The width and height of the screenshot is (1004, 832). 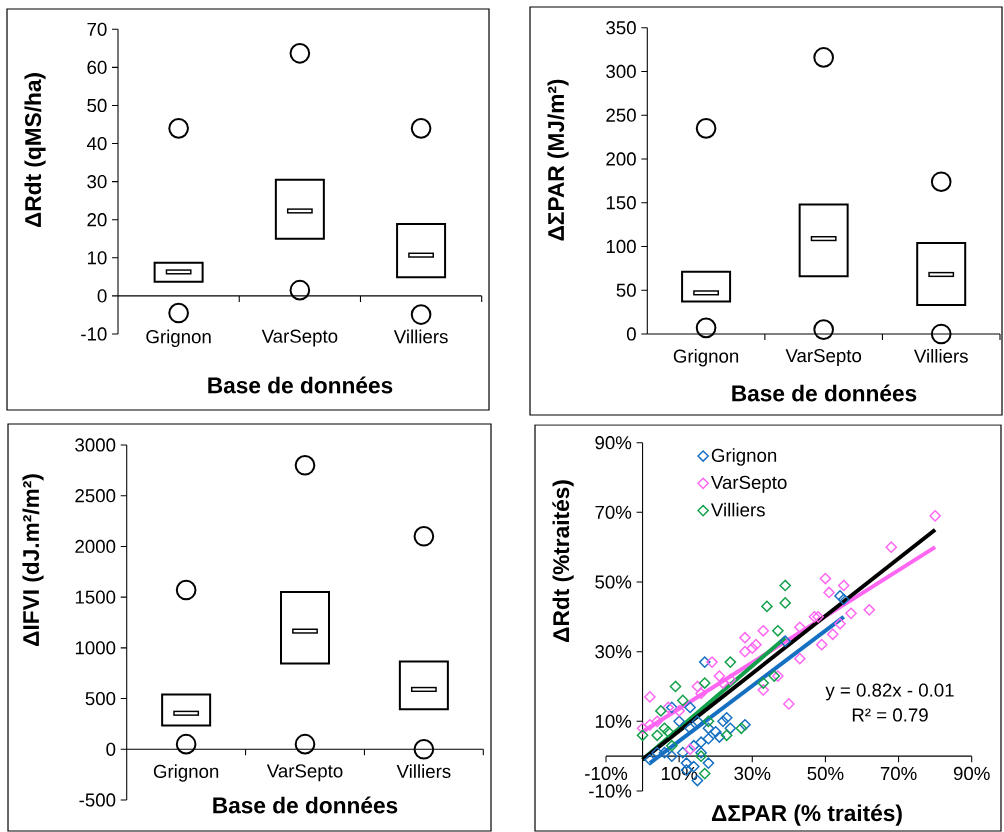 I want to click on y-axis-title: ΔRdt (qMS/ha), so click(x=35, y=150).